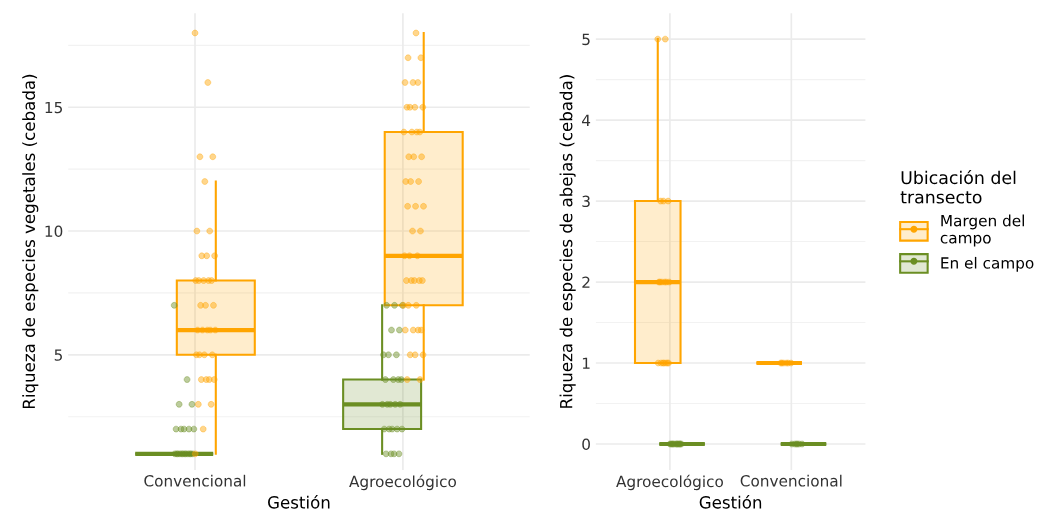 Image resolution: width=1049 pixels, height=528 pixels. What do you see at coordinates (586, 363) in the screenshot?
I see `y-tick-label: 1` at bounding box center [586, 363].